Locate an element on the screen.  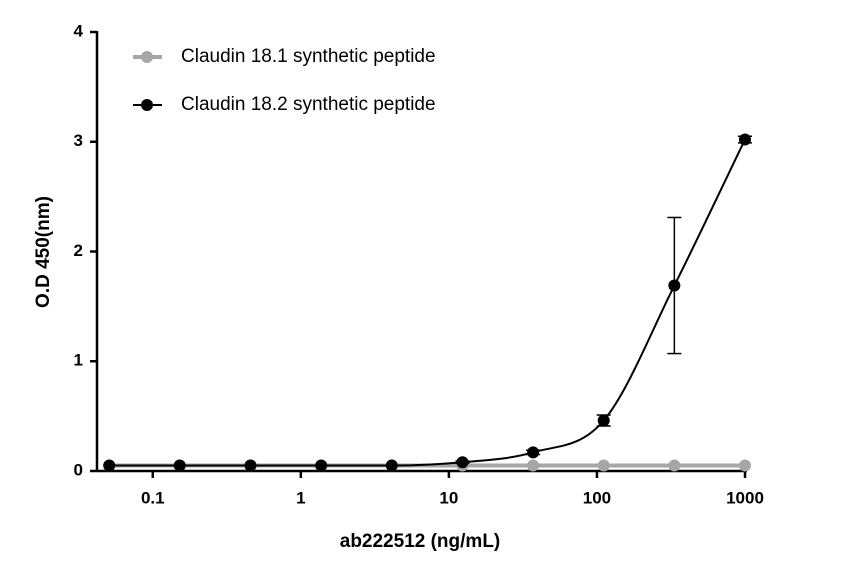
y-tick-label: 0 is located at coordinates (78, 469).